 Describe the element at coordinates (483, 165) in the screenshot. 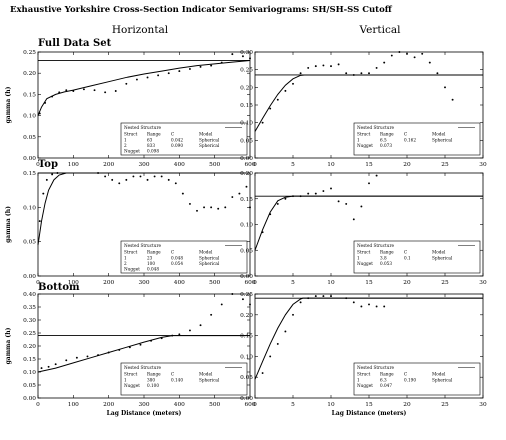

I see `x-tick-label: 30` at that location.